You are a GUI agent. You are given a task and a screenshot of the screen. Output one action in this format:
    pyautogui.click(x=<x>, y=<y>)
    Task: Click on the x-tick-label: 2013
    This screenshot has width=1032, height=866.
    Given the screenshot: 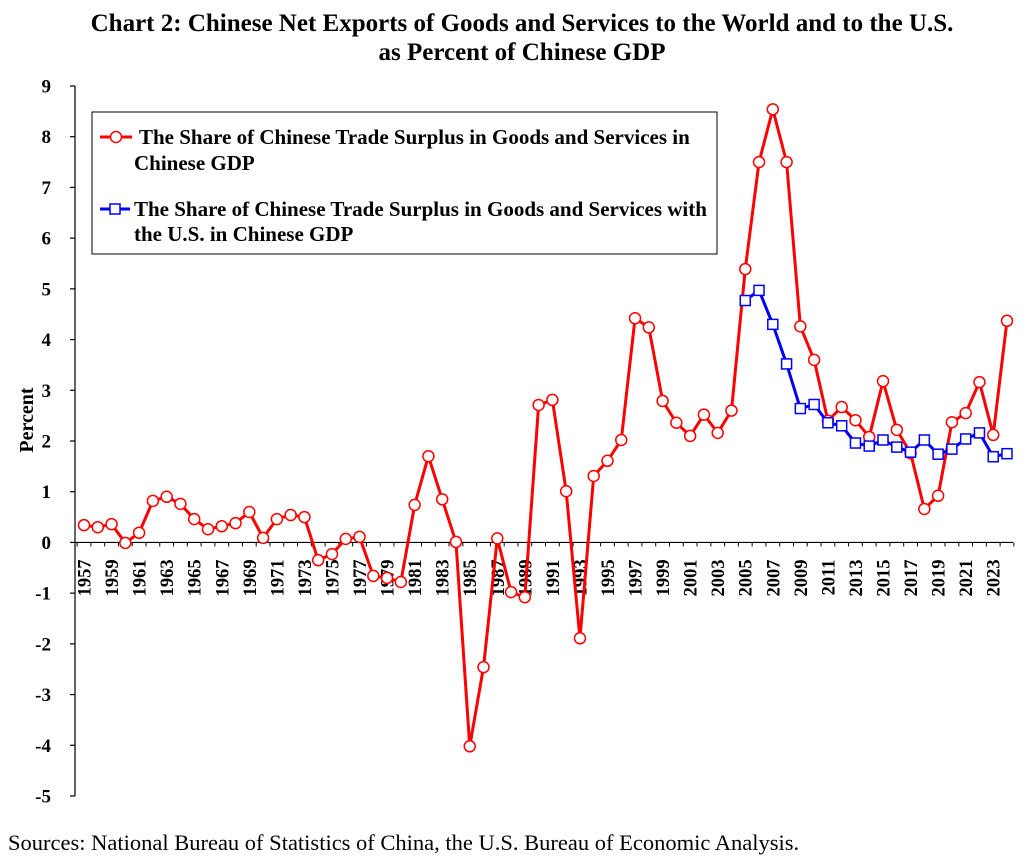 What is the action you would take?
    pyautogui.click(x=857, y=577)
    